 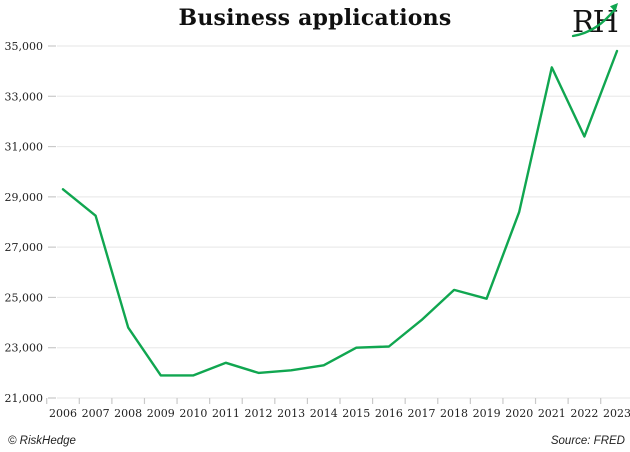 I want to click on x-axis-label: 2008, so click(x=128, y=413).